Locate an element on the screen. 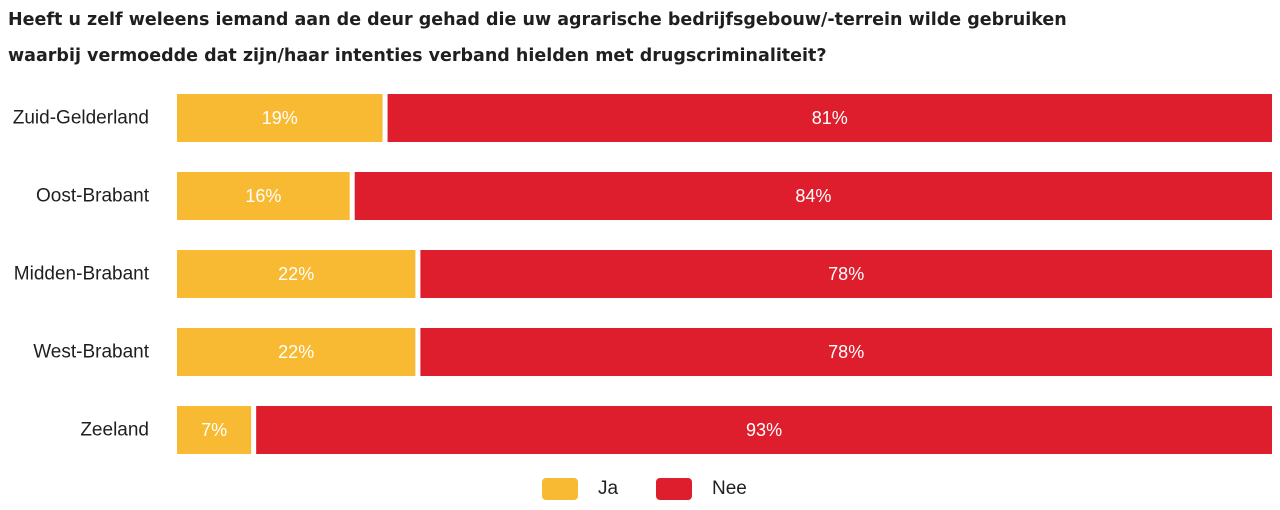  legend-label-ja: Ja is located at coordinates (608, 488).